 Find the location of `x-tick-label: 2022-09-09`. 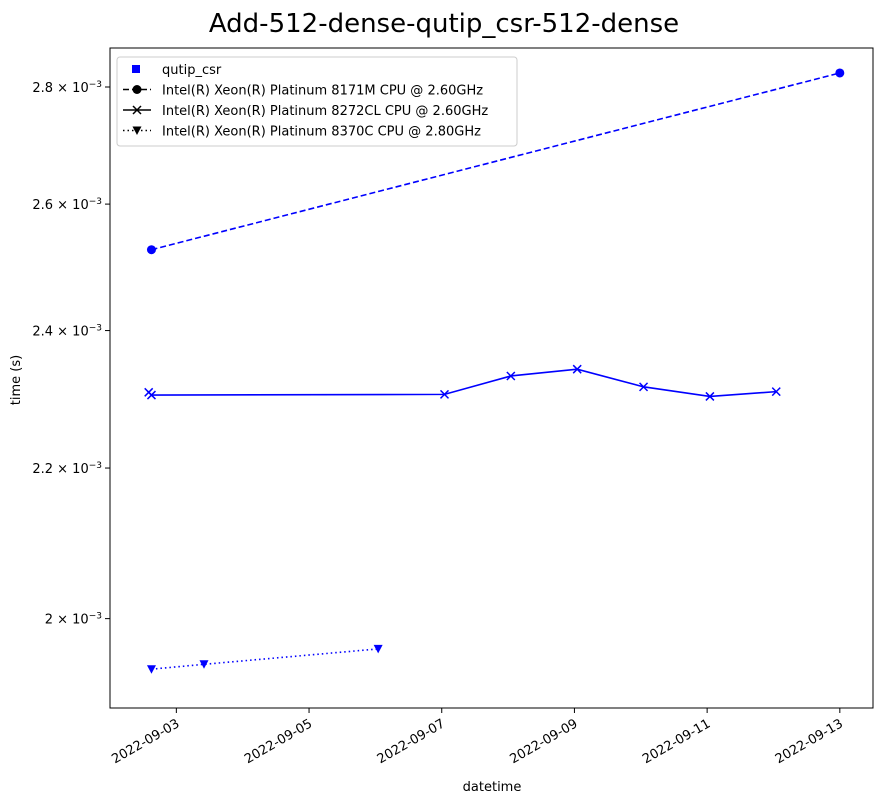

x-tick-label: 2022-09-09 is located at coordinates (543, 741).